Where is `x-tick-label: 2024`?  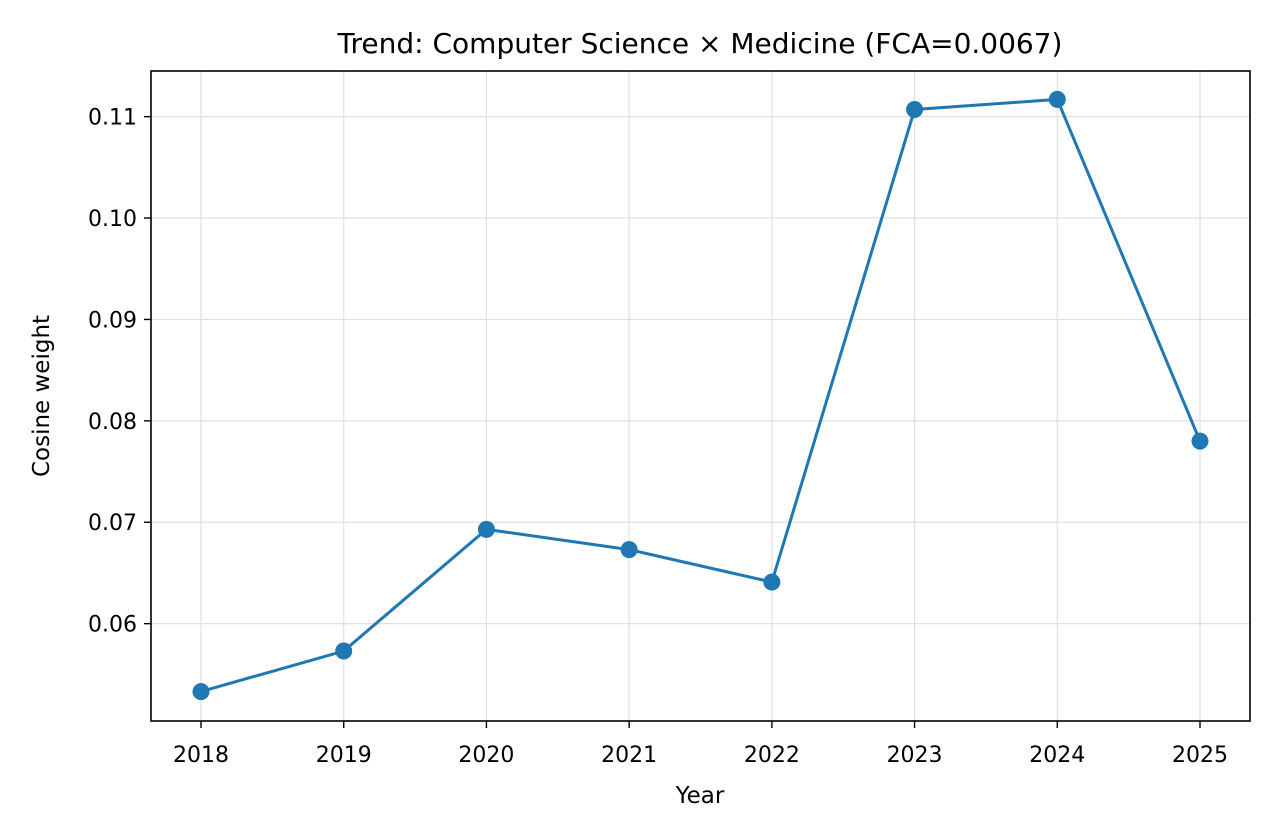 x-tick-label: 2024 is located at coordinates (1057, 755).